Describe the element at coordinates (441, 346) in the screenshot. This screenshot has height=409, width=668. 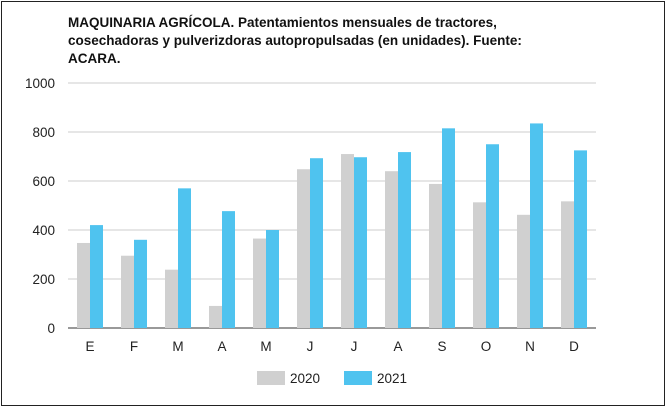
I see `x-tick-label: S` at that location.